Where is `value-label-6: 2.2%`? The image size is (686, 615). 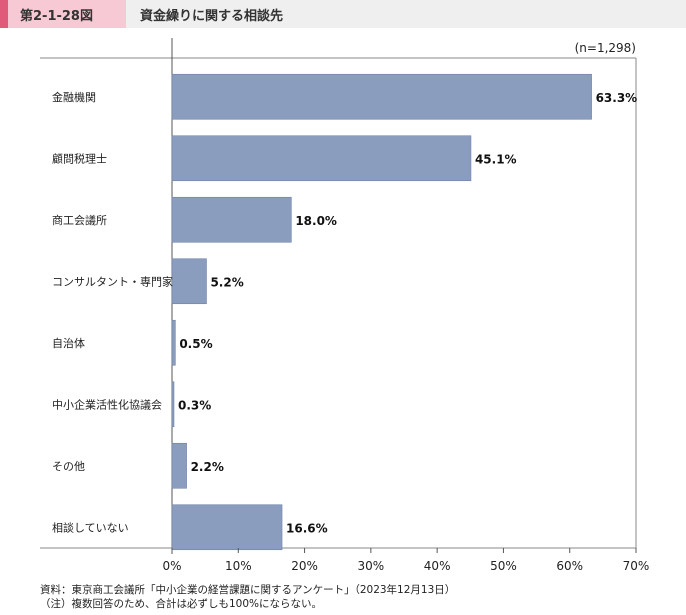 value-label-6: 2.2% is located at coordinates (207, 467).